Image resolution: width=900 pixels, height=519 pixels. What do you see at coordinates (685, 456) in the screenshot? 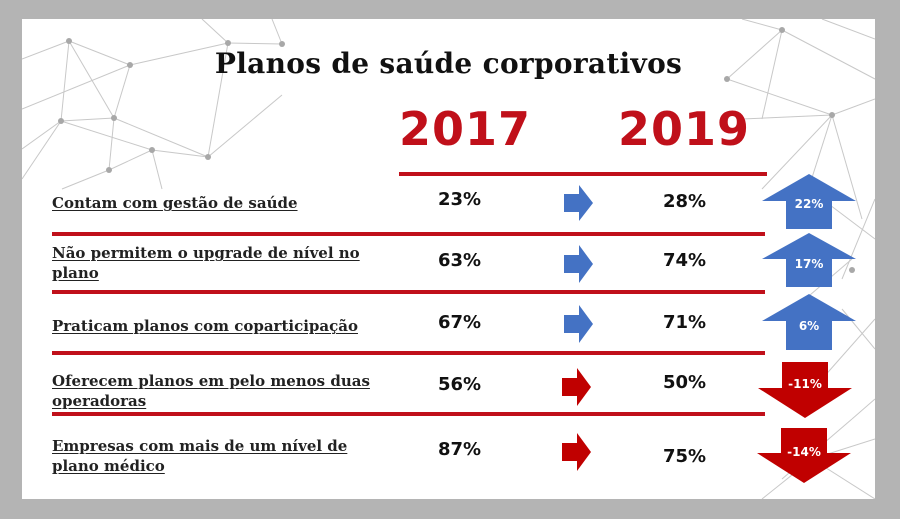
I see `value-2019: 75%` at bounding box center [685, 456].